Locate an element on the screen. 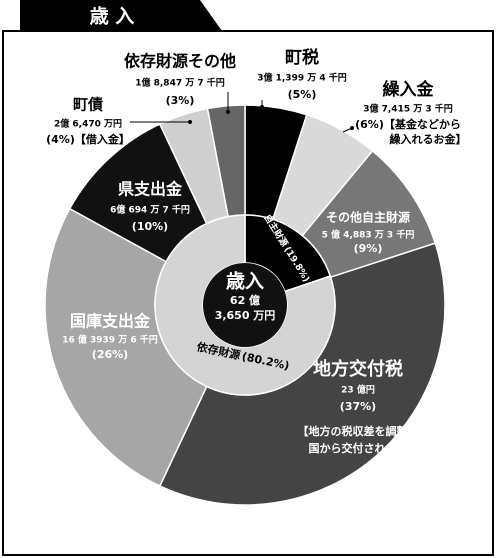  header-tab is located at coordinates (121, 15).